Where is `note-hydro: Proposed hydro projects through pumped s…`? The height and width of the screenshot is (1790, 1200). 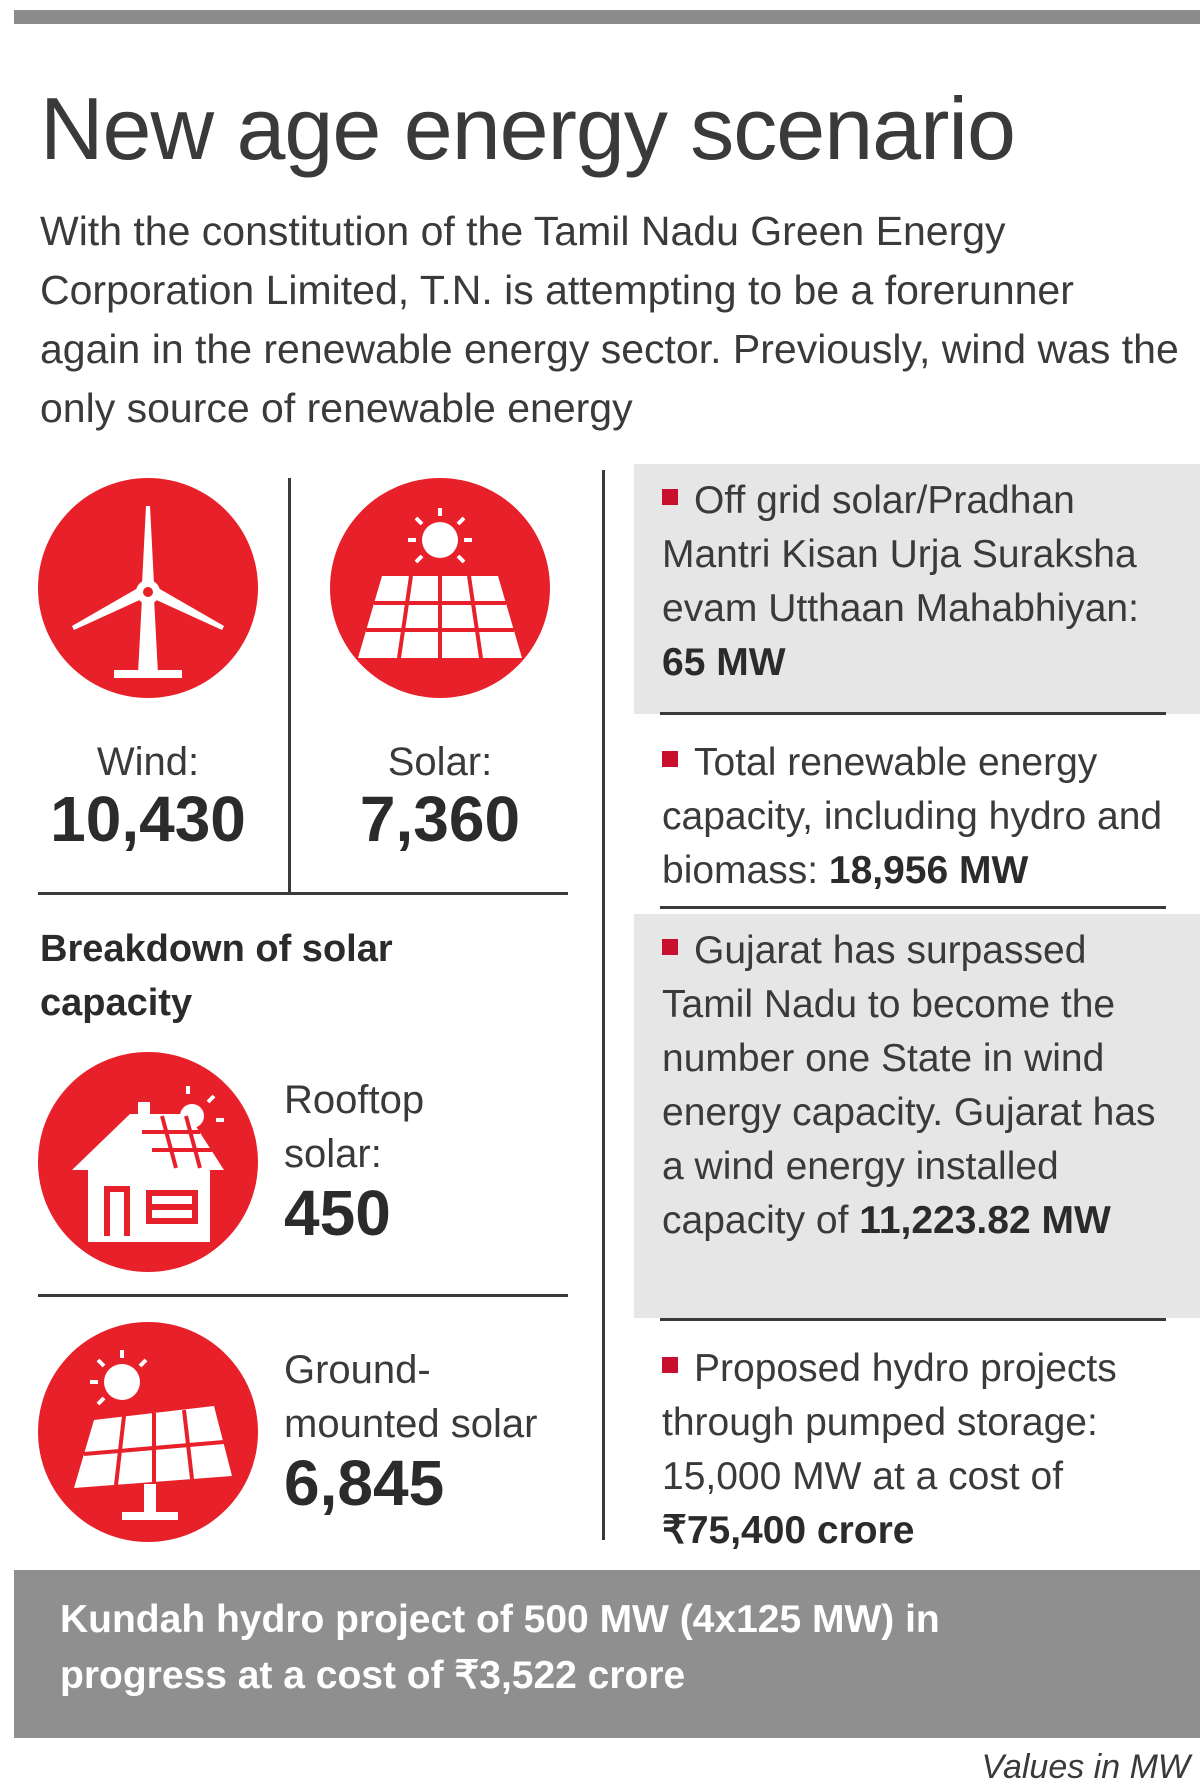 note-hydro: Proposed hydro projects through pumped s… is located at coordinates (917, 1447).